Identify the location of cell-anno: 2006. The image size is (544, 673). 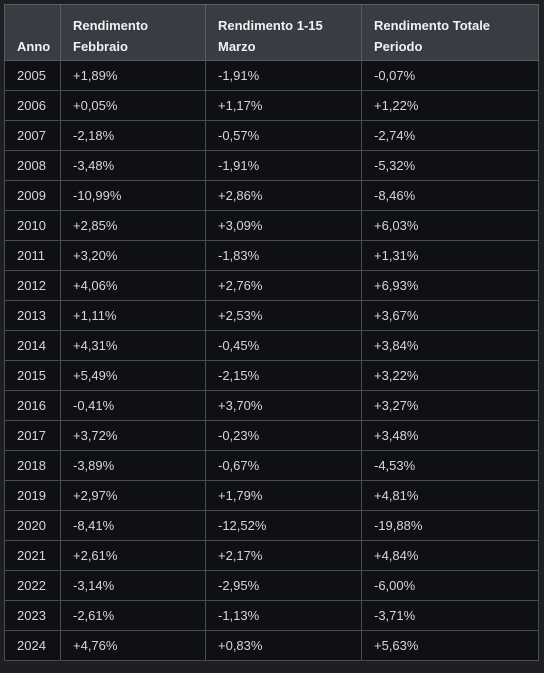
(32, 105).